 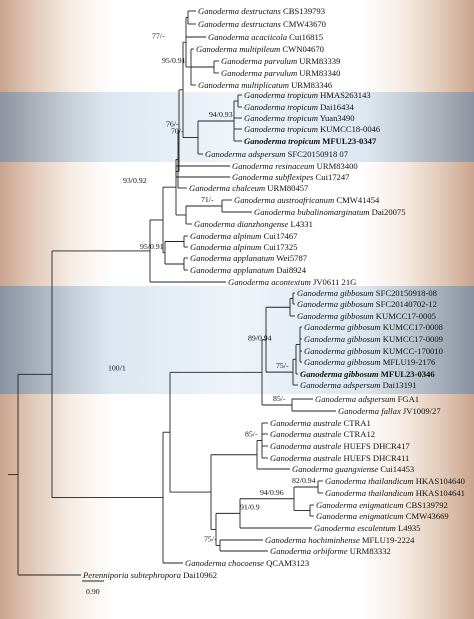 What do you see at coordinates (340, 540) in the screenshot?
I see `taxon-label: Ganoderma hochiminhense MFLU19-2224` at bounding box center [340, 540].